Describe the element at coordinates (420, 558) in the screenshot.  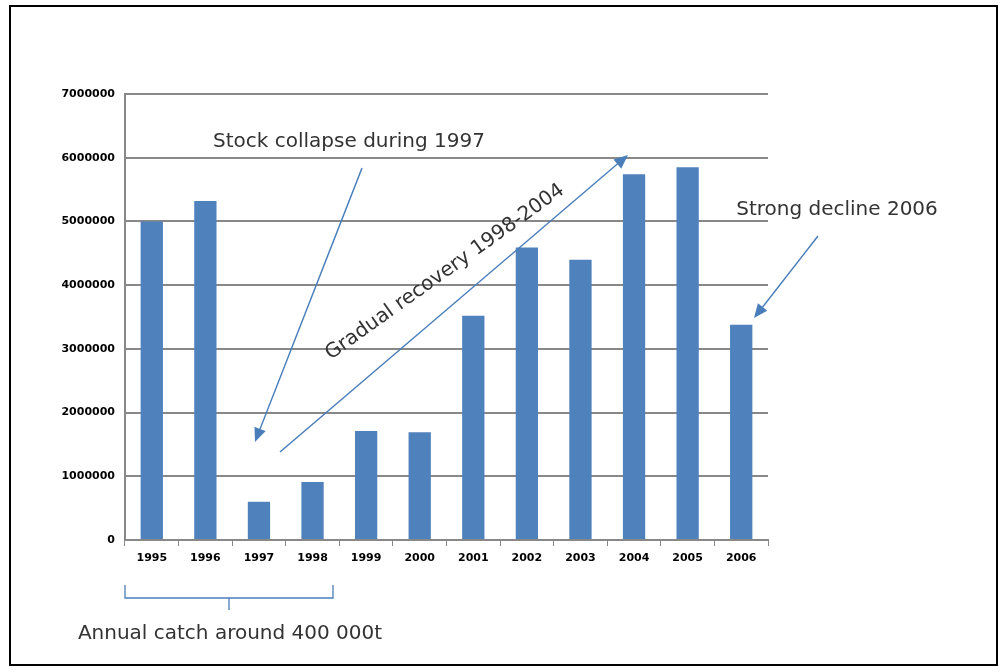
I see `x-tick-label: 2000` at that location.